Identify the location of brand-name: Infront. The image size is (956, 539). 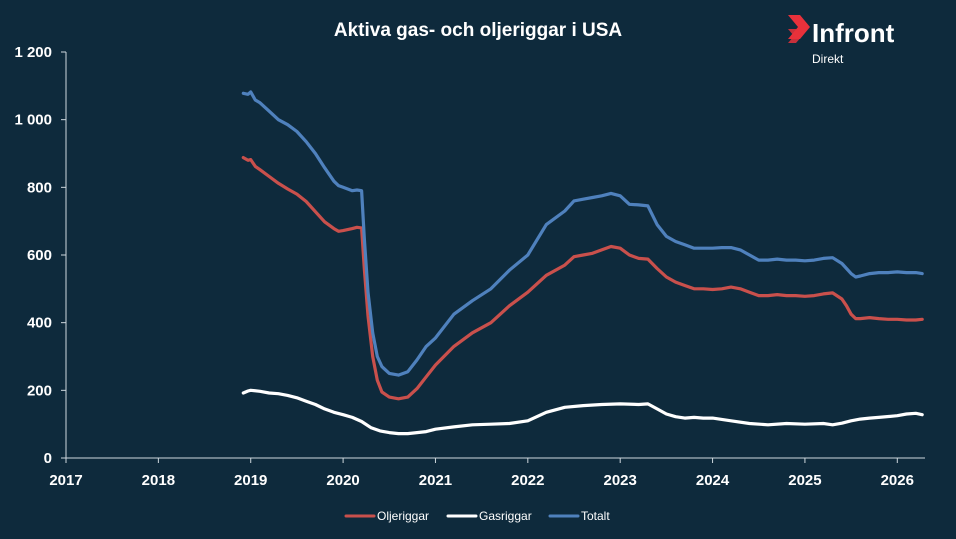
(853, 33).